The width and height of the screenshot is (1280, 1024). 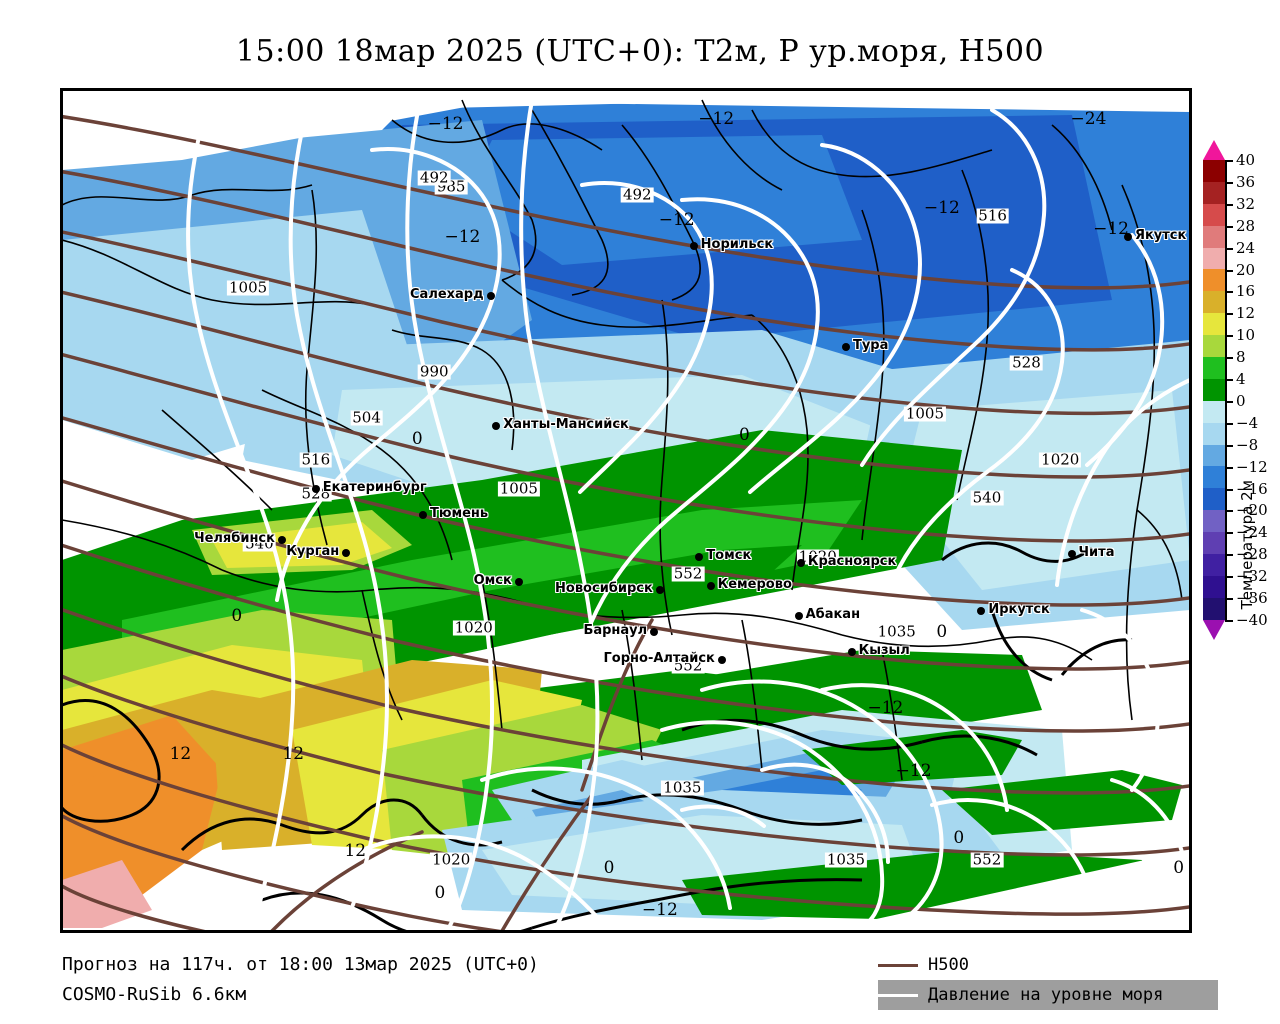 I want to click on colorbar-tick-label: −4, so click(x=1247, y=422).